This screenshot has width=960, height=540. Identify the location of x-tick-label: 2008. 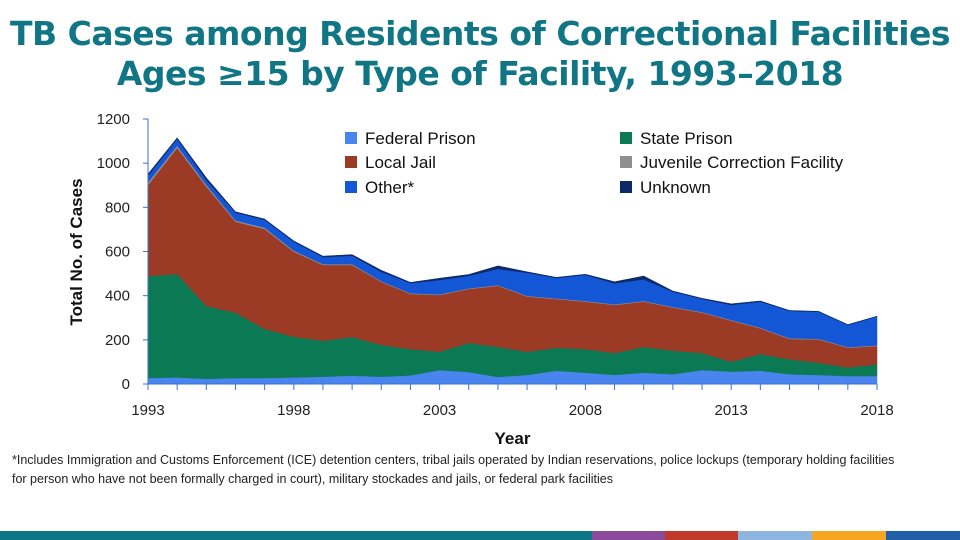
(585, 410).